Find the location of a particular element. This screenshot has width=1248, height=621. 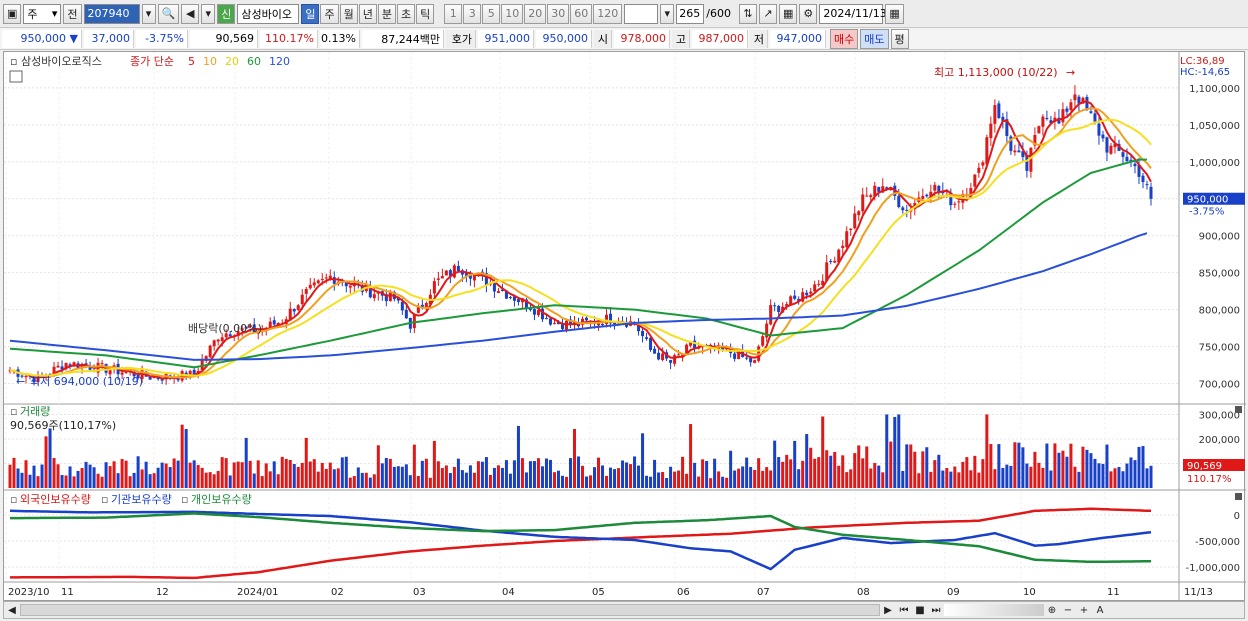

candle-type-icon: ⇅ is located at coordinates (747, 13).